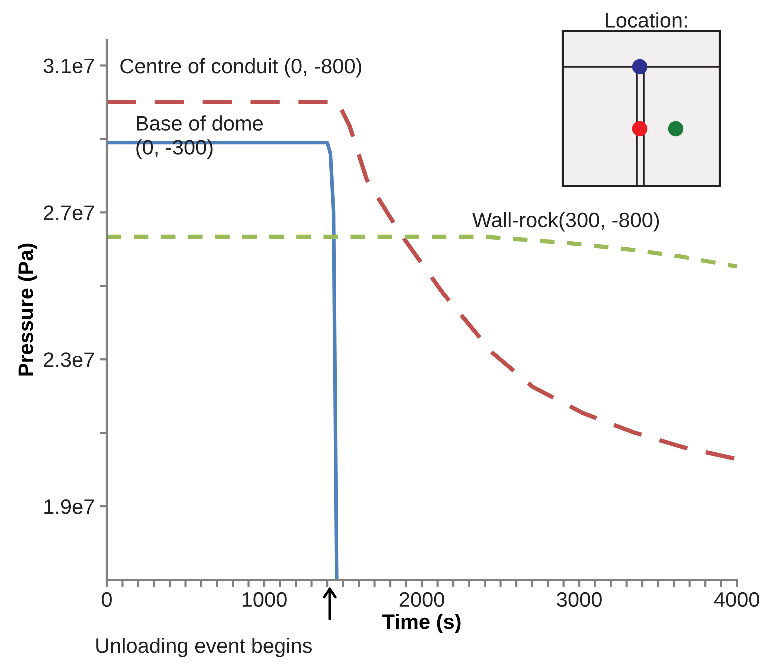  Describe the element at coordinates (204, 648) in the screenshot. I see `text: Unloading event begins` at that location.